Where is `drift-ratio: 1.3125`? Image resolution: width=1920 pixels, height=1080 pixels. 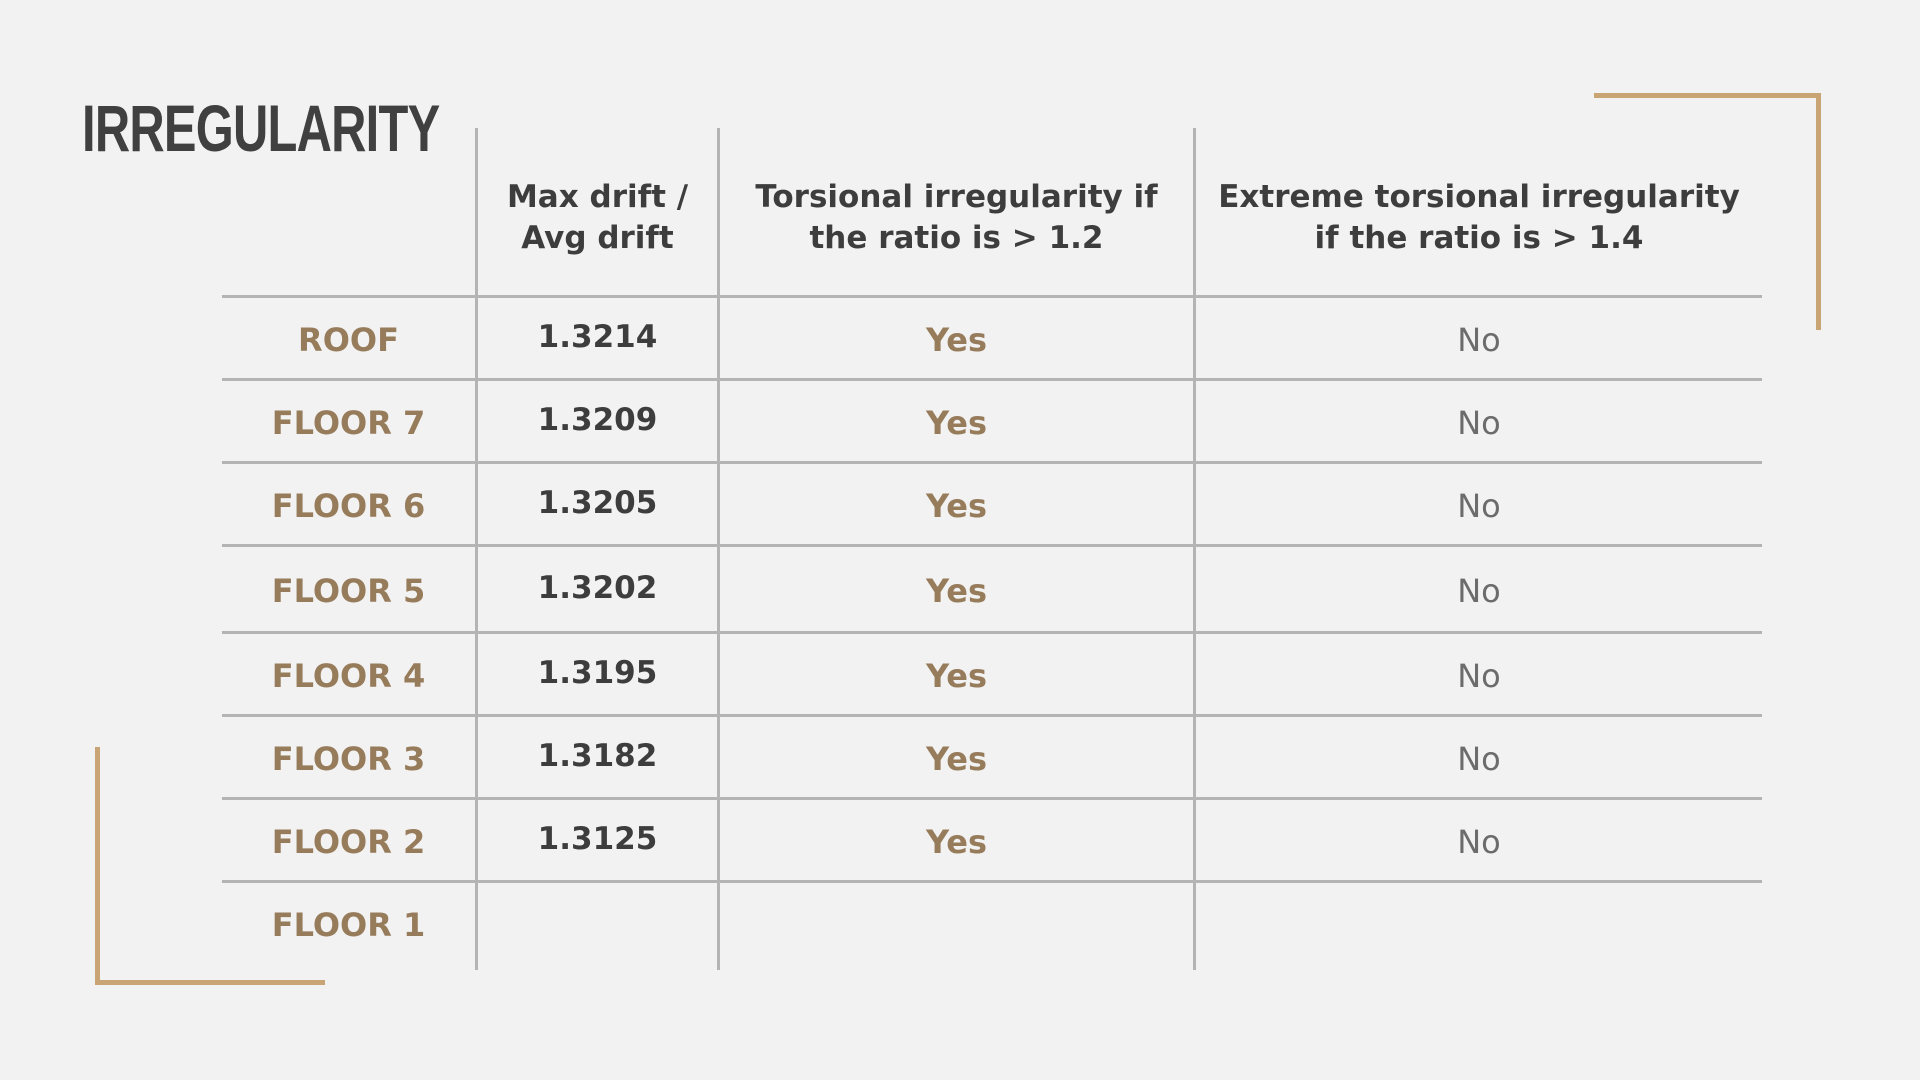 drift-ratio: 1.3125 is located at coordinates (597, 838).